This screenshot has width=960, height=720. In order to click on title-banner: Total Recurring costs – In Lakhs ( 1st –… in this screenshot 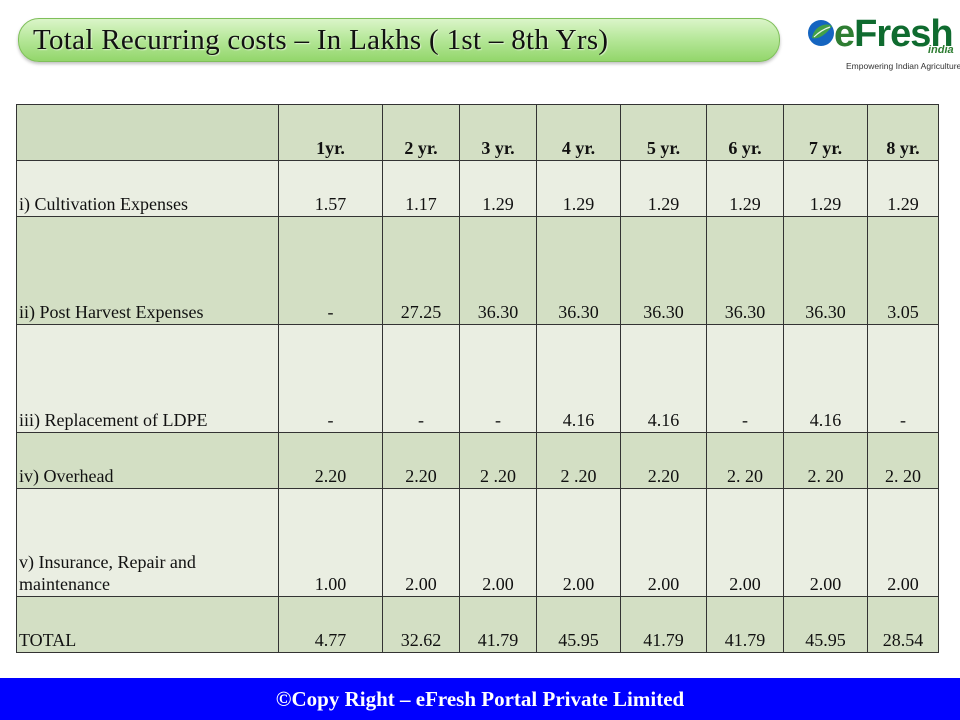, I will do `click(399, 40)`.